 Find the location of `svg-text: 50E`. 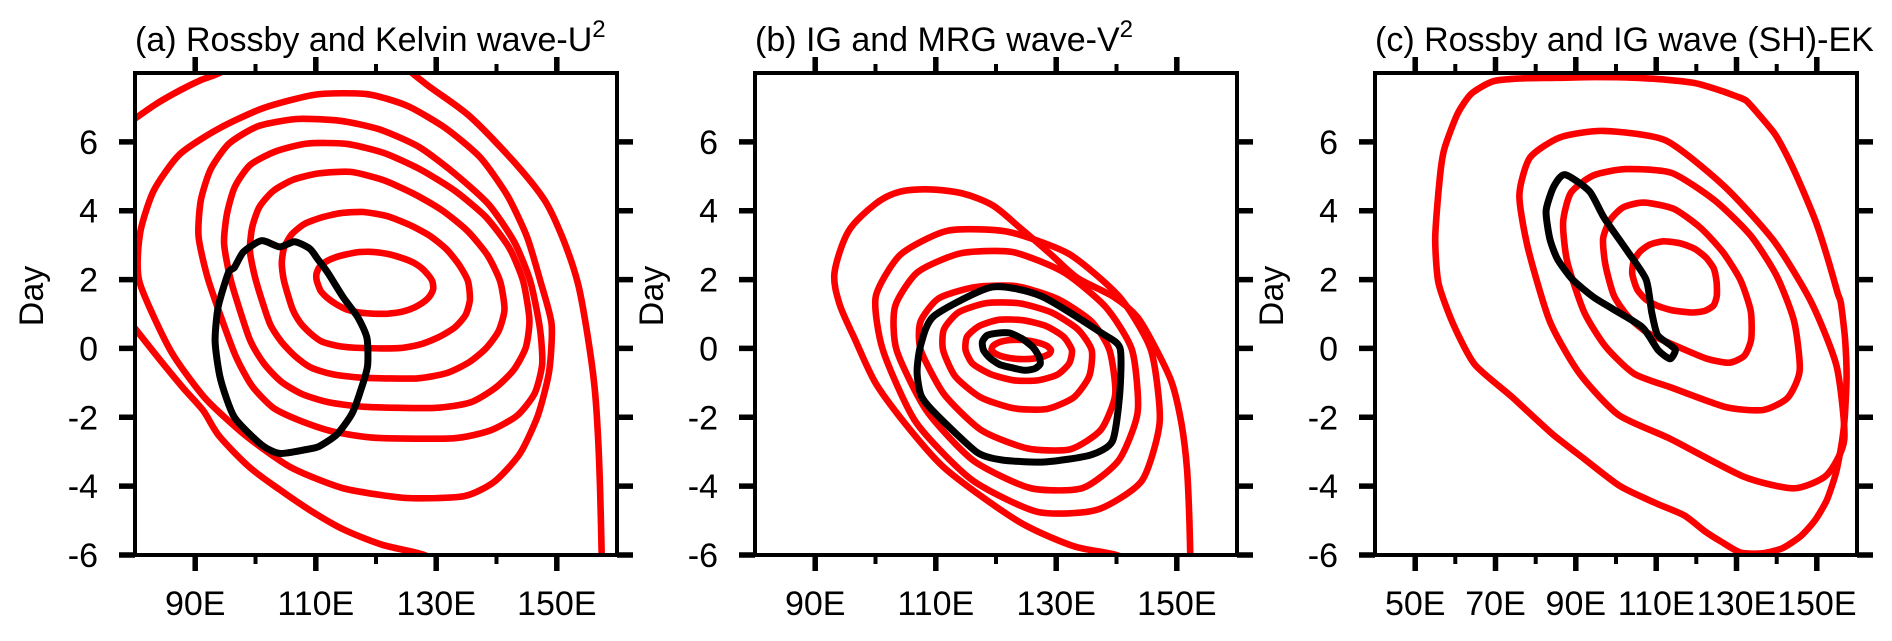

svg-text: 50E is located at coordinates (1415, 604).